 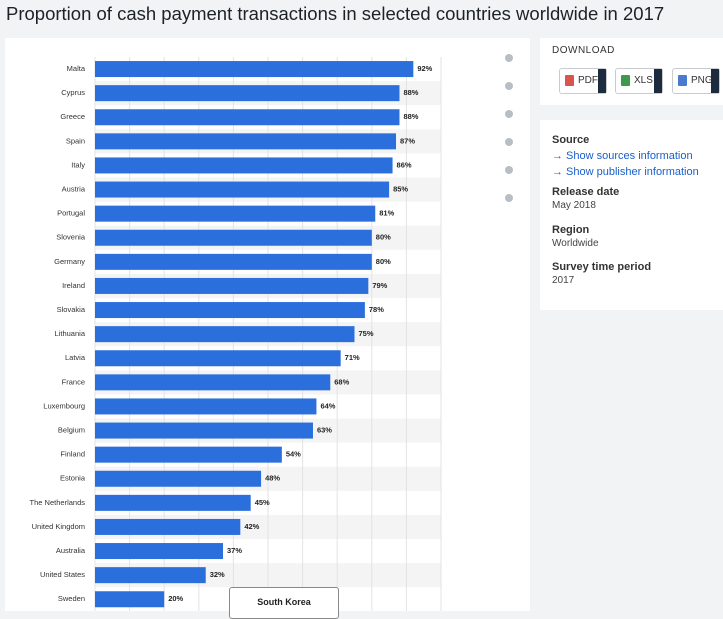 I want to click on value-label: 37%, so click(x=234, y=550).